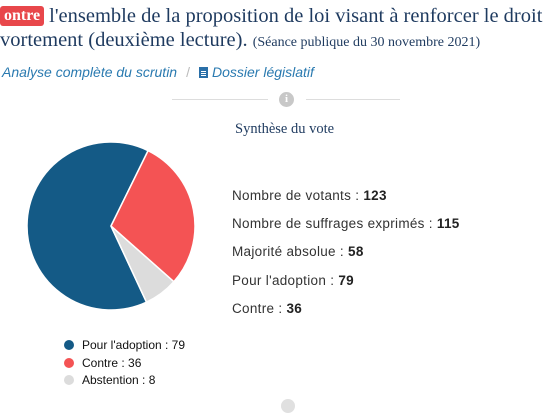  I want to click on stat-row: Nombre de suffrages exprimés : 115, so click(346, 228).